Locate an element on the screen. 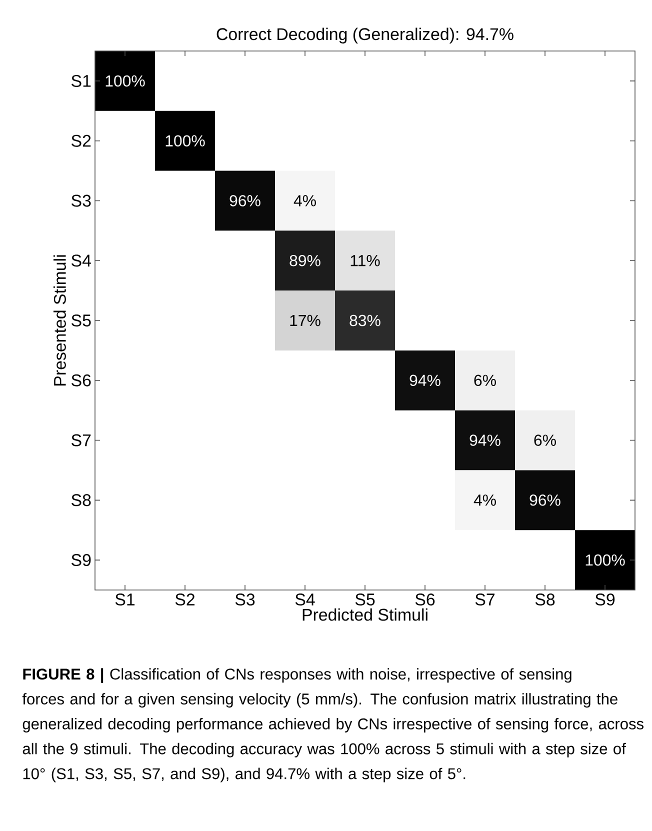  y-axis-title: Presented Stimuli is located at coordinates (59, 320).